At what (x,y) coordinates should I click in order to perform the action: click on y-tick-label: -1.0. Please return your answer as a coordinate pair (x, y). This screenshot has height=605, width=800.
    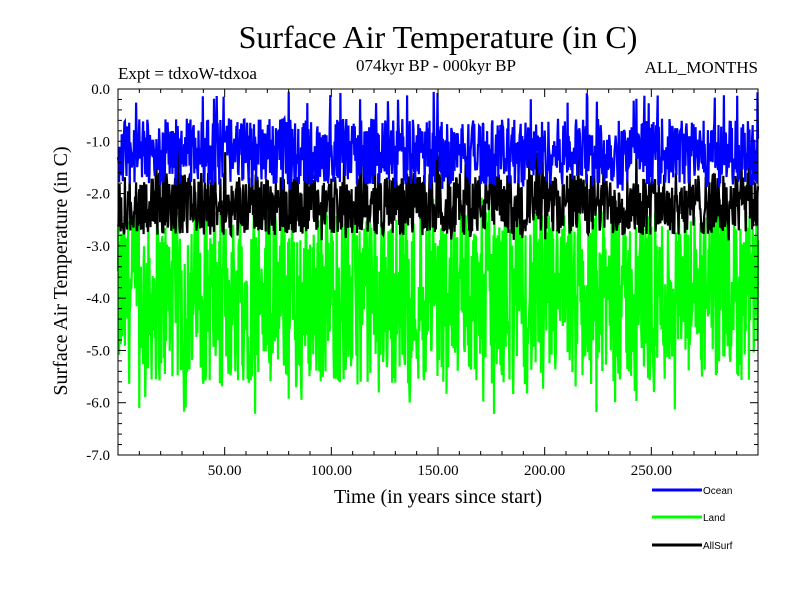
    Looking at the image, I should click on (98, 142).